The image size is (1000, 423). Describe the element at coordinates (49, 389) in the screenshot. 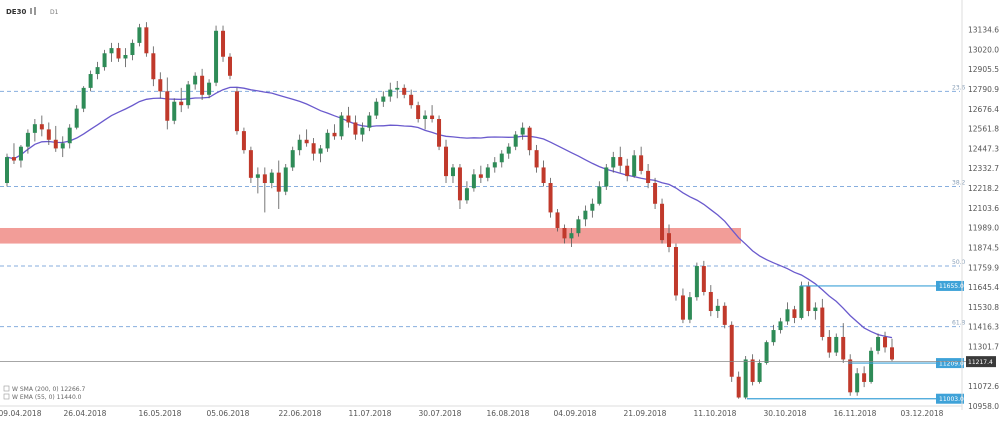

I see `legend-entry: W SMA (200, 0) 12266.7` at that location.